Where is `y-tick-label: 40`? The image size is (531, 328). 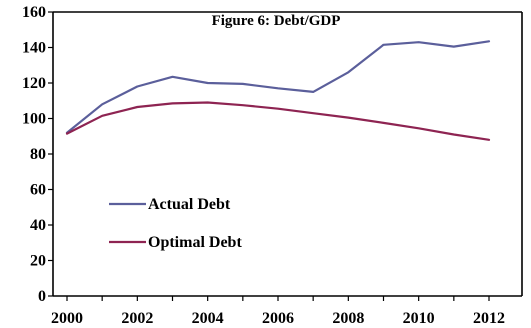 y-tick-label: 40 is located at coordinates (38, 225).